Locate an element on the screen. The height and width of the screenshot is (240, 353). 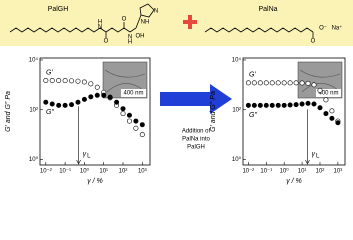
atom-label: O⁻ is located at coordinates (323, 29).